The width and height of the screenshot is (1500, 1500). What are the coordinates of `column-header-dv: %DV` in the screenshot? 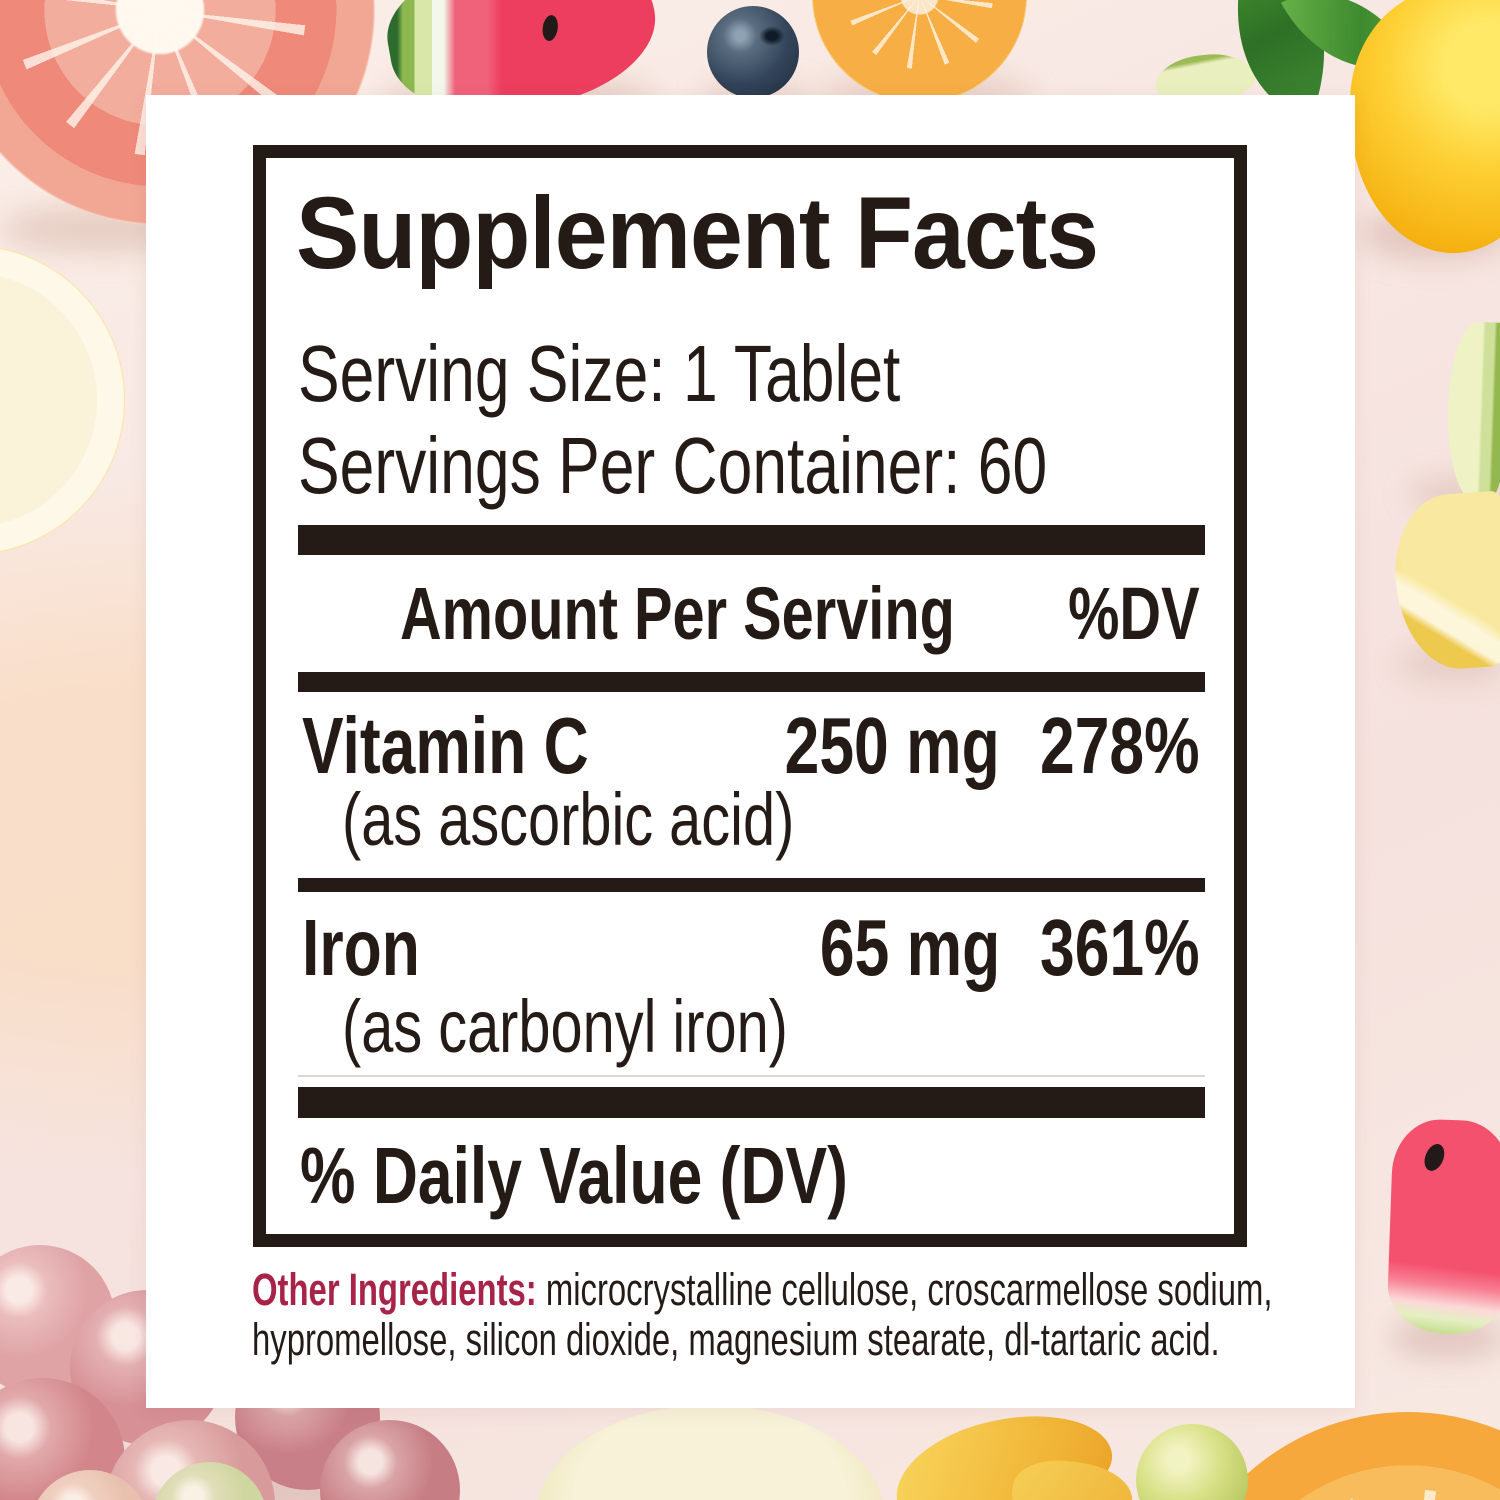 It's located at (1134, 613).